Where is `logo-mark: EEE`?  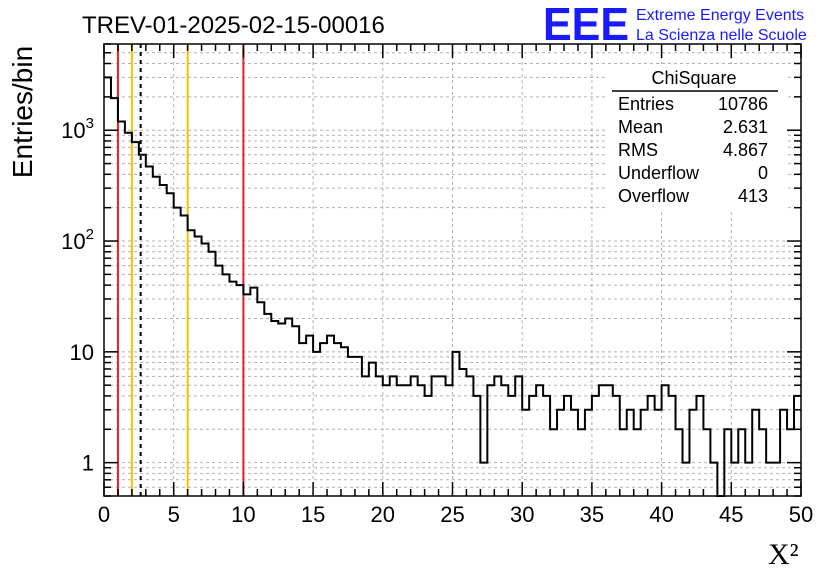 logo-mark: EEE is located at coordinates (586, 25).